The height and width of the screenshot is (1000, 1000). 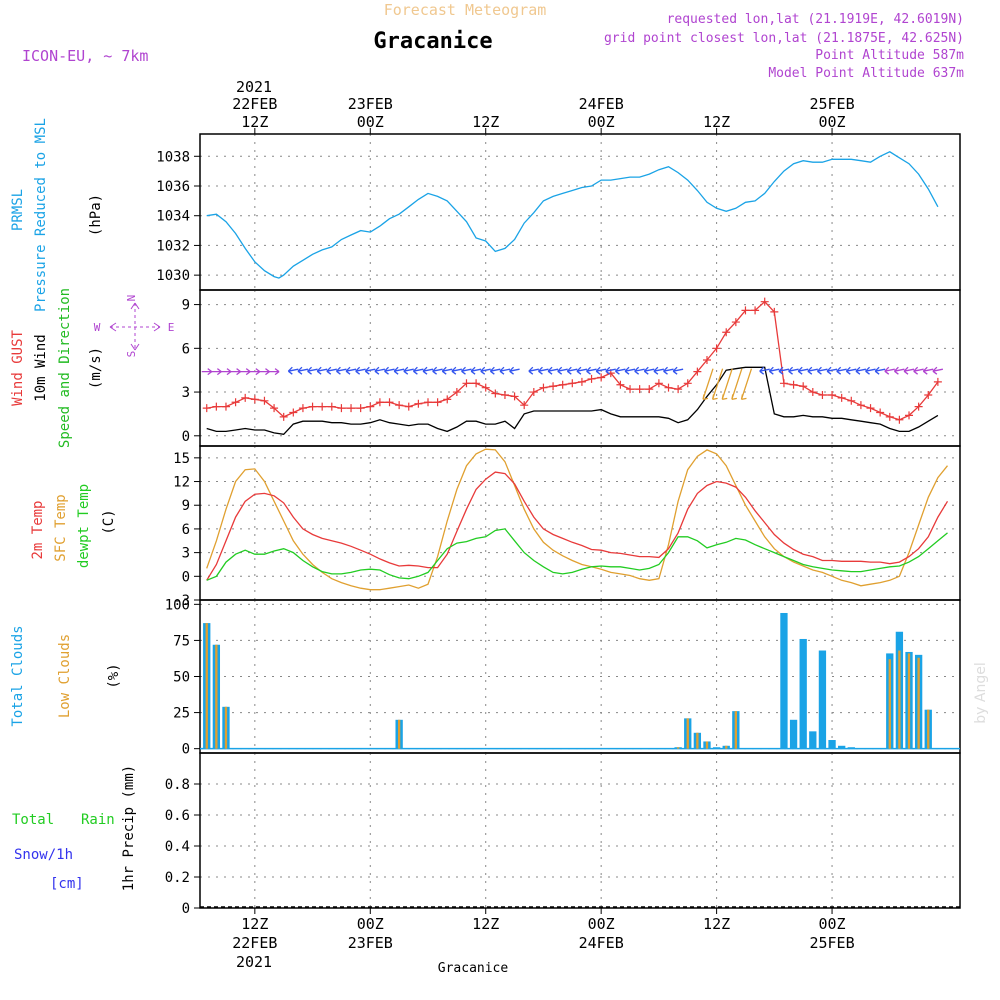 What do you see at coordinates (186, 554) in the screenshot?
I see `temperature-ytick-label: 3` at bounding box center [186, 554].